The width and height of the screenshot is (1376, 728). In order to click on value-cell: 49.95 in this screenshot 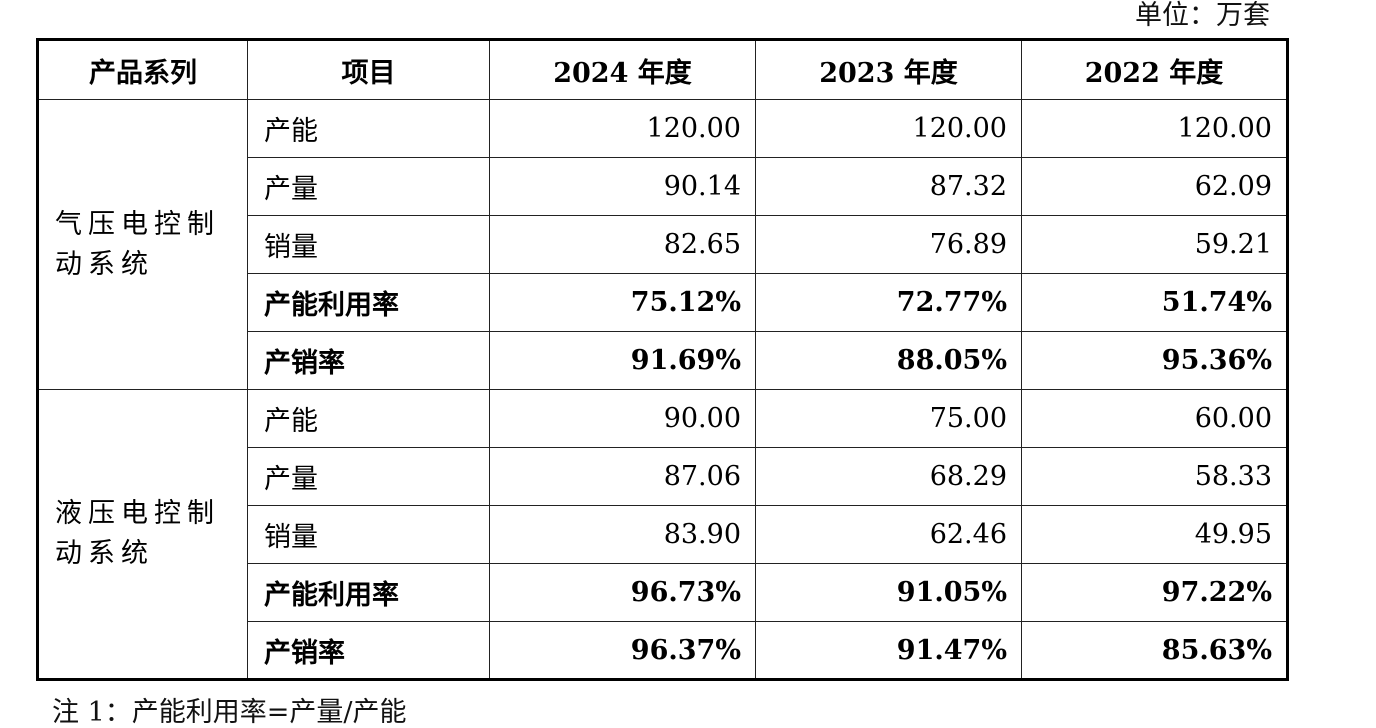, I will do `click(1154, 534)`.